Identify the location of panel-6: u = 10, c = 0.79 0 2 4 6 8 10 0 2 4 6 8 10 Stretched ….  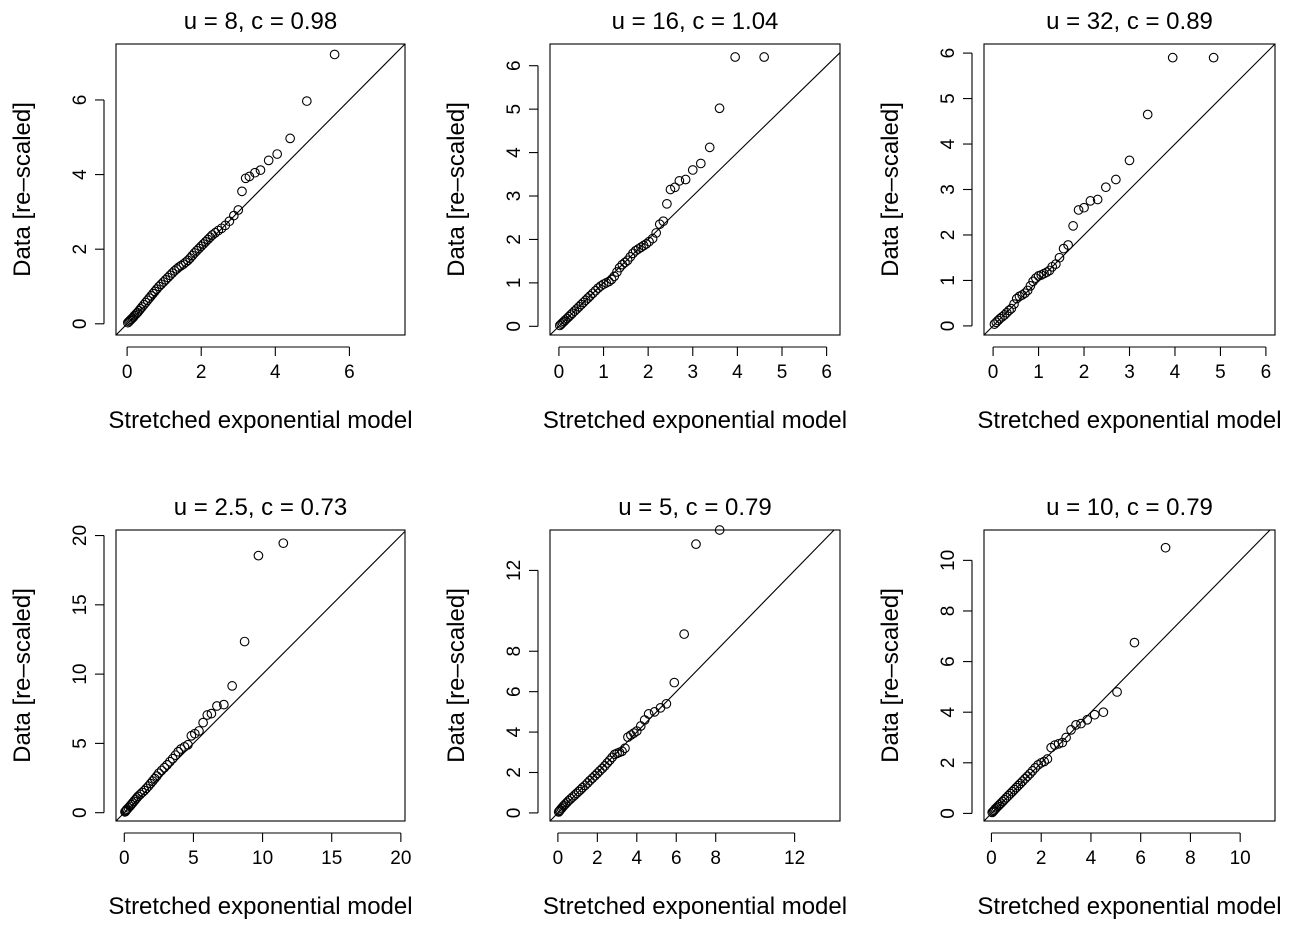
(1079, 707).